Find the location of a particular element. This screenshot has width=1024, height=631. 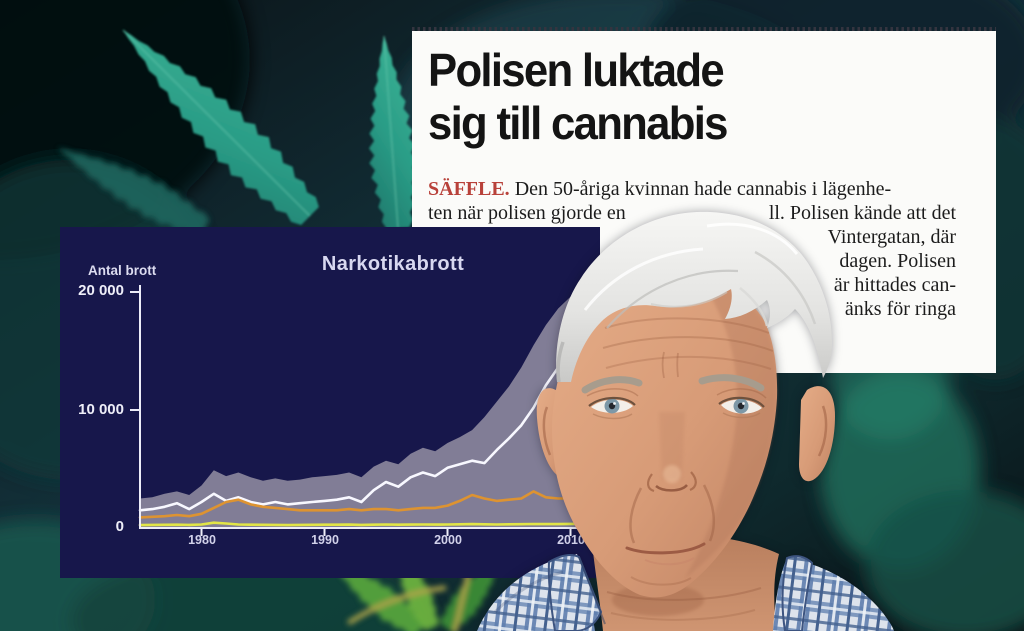

x-tick-2000: 2000 is located at coordinates (448, 540).